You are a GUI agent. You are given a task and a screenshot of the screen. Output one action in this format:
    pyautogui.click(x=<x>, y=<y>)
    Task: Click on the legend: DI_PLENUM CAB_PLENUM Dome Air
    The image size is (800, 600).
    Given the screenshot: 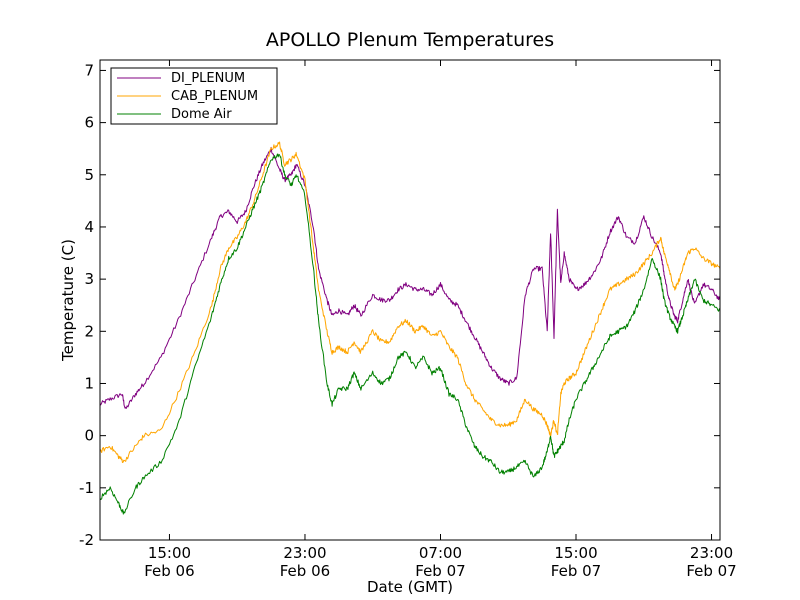 What is the action you would take?
    pyautogui.click(x=194, y=96)
    